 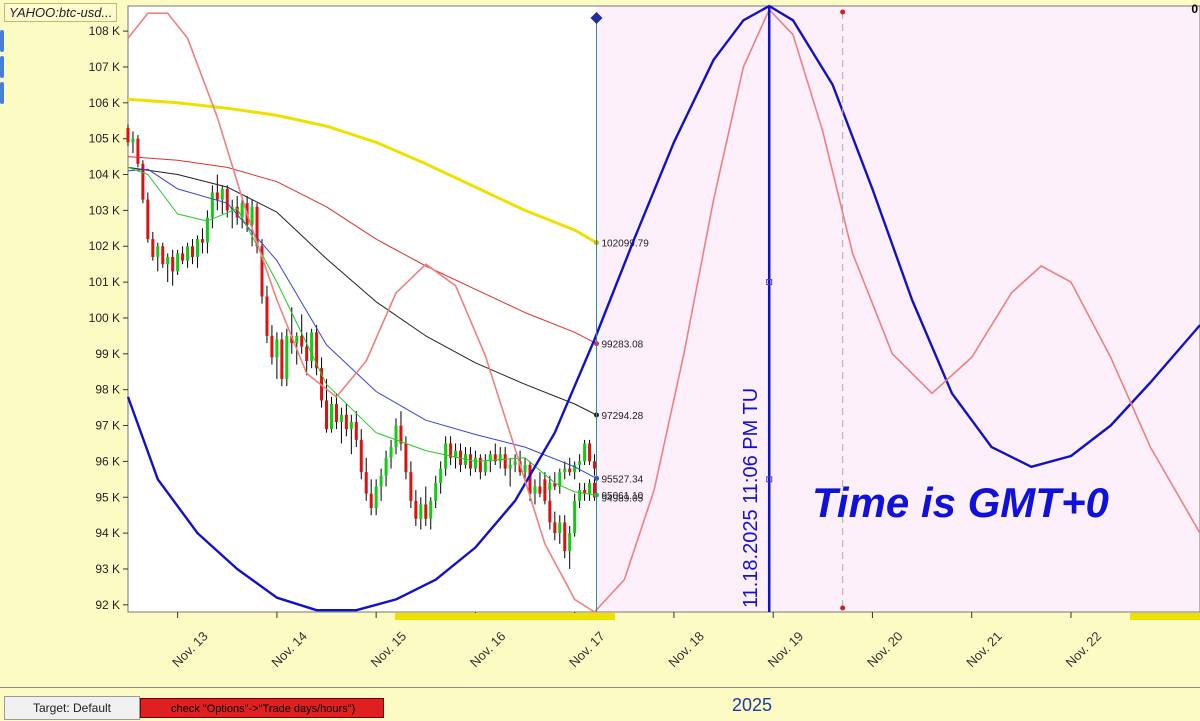 I want to click on left-tab-strip, so click(x=2, y=70).